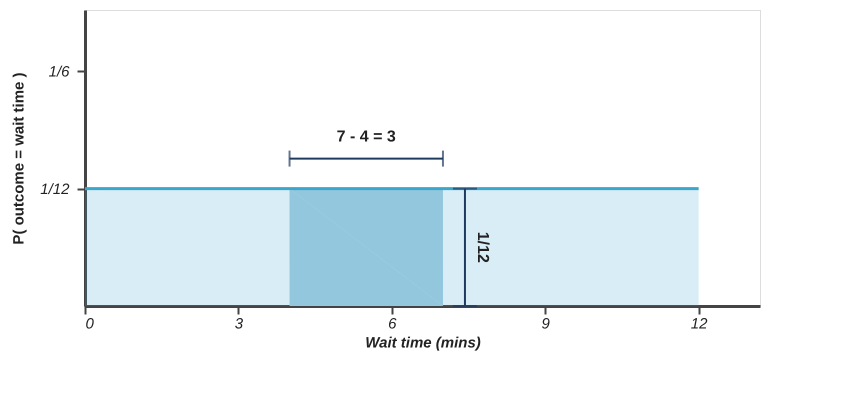 This screenshot has height=418, width=867. I want to click on y-tick-label: 1/6, so click(59, 72).